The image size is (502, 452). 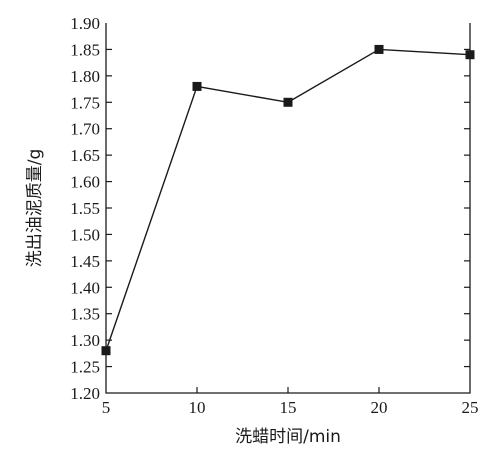 I want to click on x-tick-label: 20, so click(x=379, y=407).